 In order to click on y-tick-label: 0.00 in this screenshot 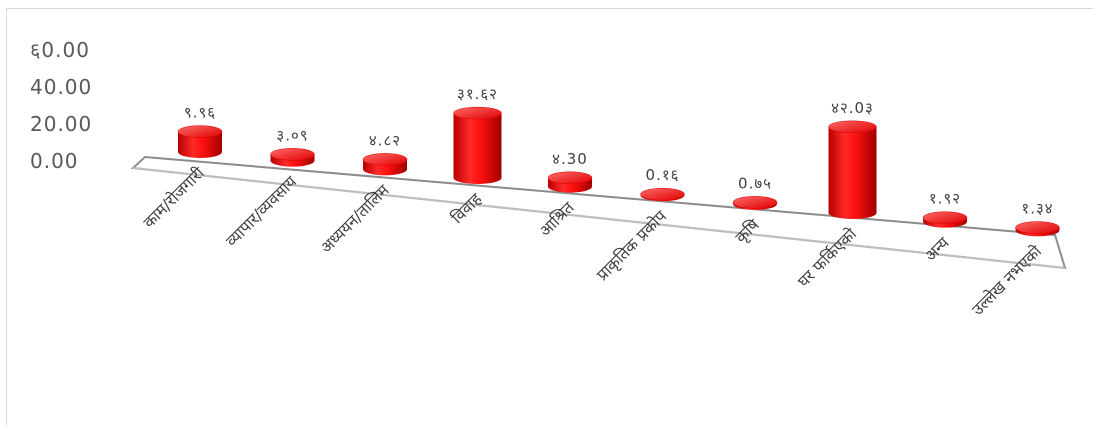, I will do `click(54, 161)`.